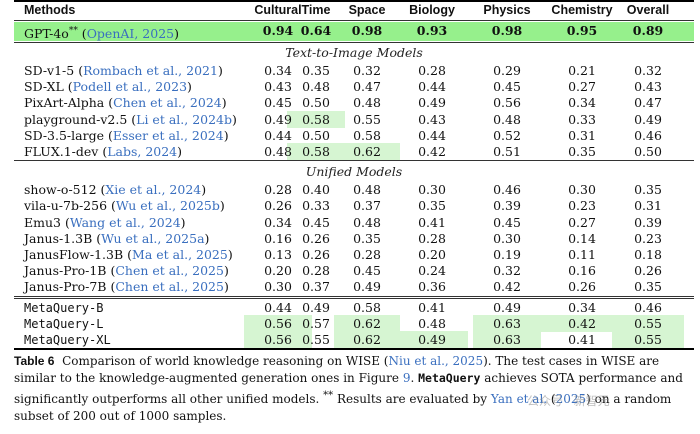 The width and height of the screenshot is (700, 434). Describe the element at coordinates (61, 151) in the screenshot. I see `method-label: FLUX.1-dev` at that location.